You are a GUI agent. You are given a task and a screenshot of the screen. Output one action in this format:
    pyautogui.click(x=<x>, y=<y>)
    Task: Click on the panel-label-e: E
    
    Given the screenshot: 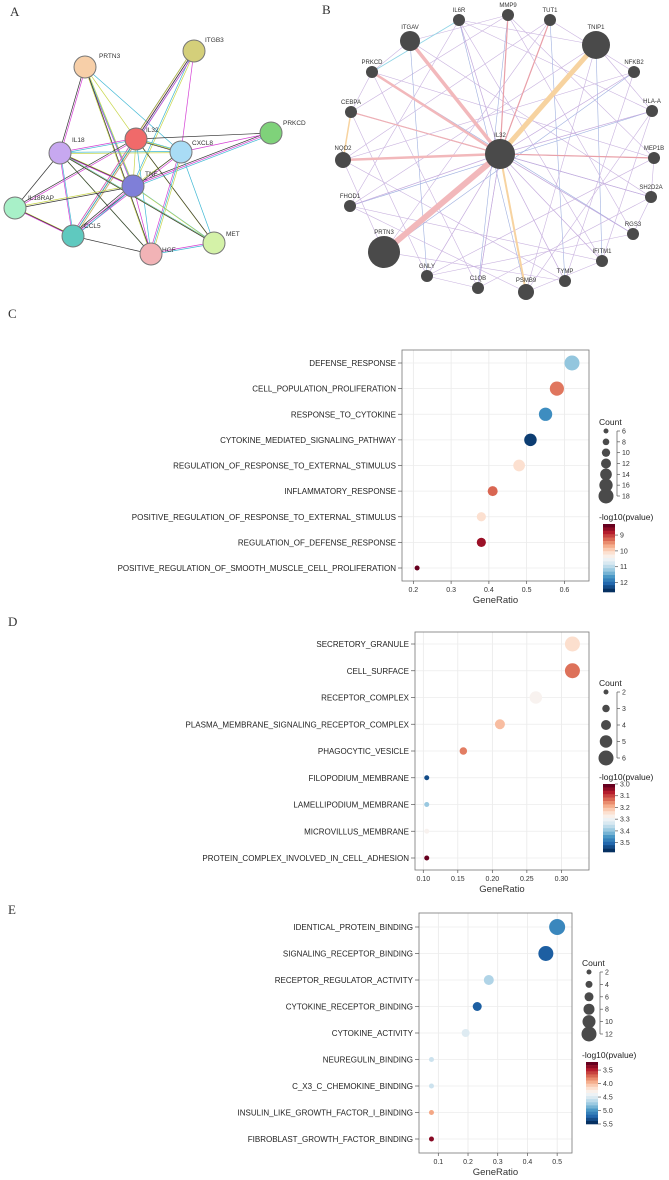 What is the action you would take?
    pyautogui.click(x=12, y=909)
    